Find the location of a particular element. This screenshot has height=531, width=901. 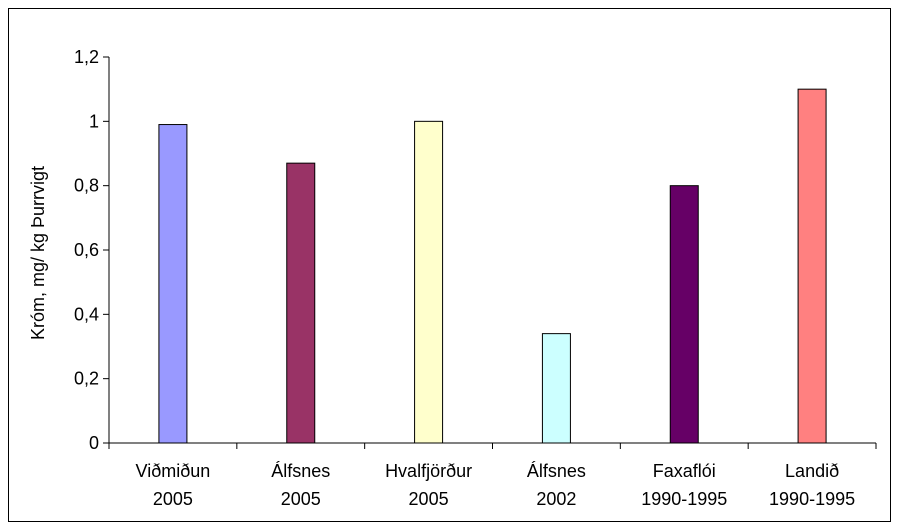

x-tick-label: Hvalfjörður is located at coordinates (428, 471).